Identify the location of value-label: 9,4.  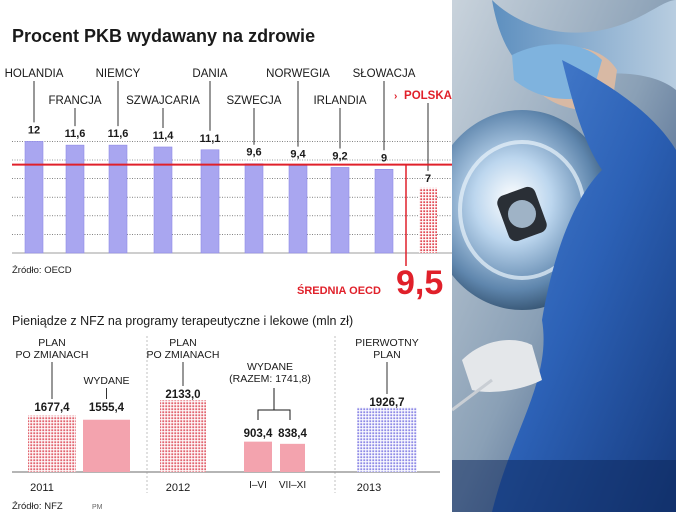
(298, 155).